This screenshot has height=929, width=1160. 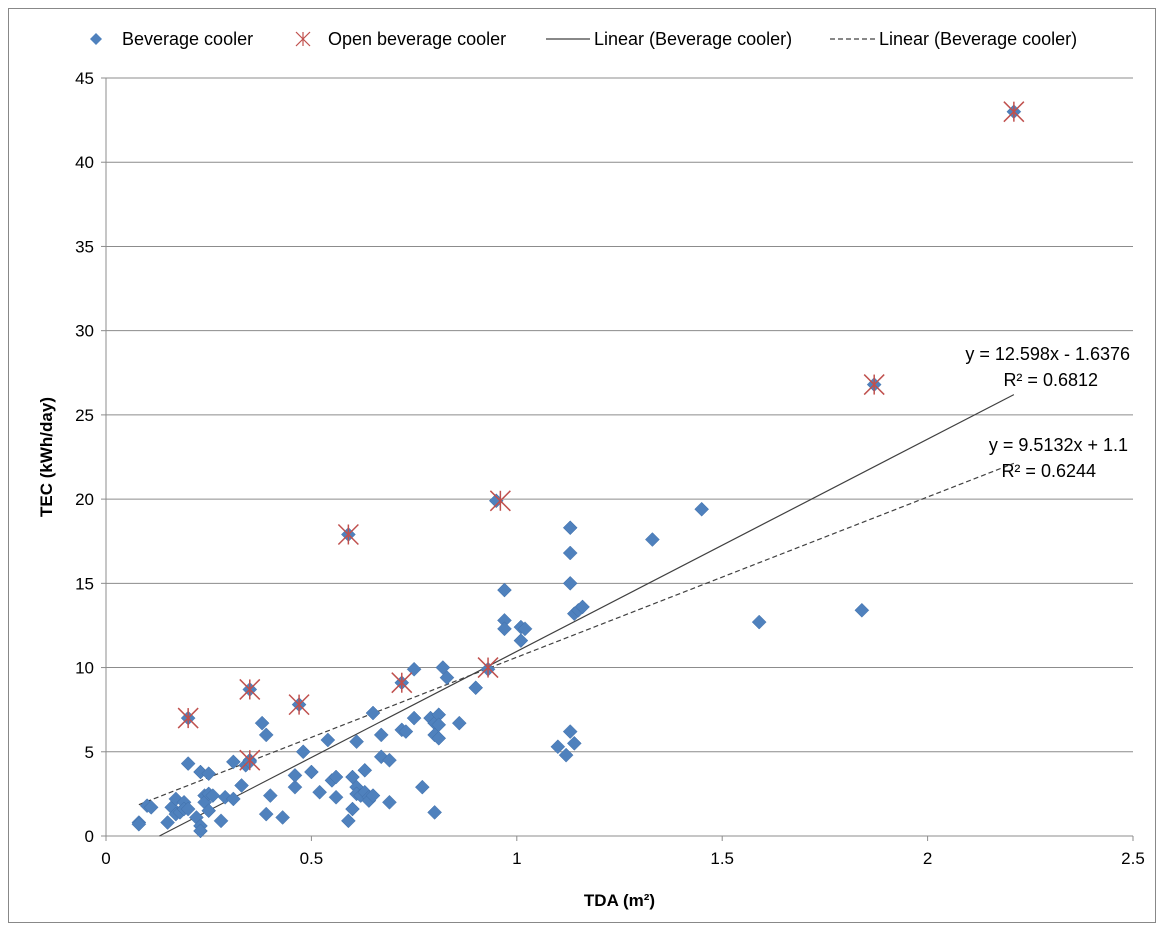 What do you see at coordinates (84, 246) in the screenshot?
I see `y-tick-label: 35` at bounding box center [84, 246].